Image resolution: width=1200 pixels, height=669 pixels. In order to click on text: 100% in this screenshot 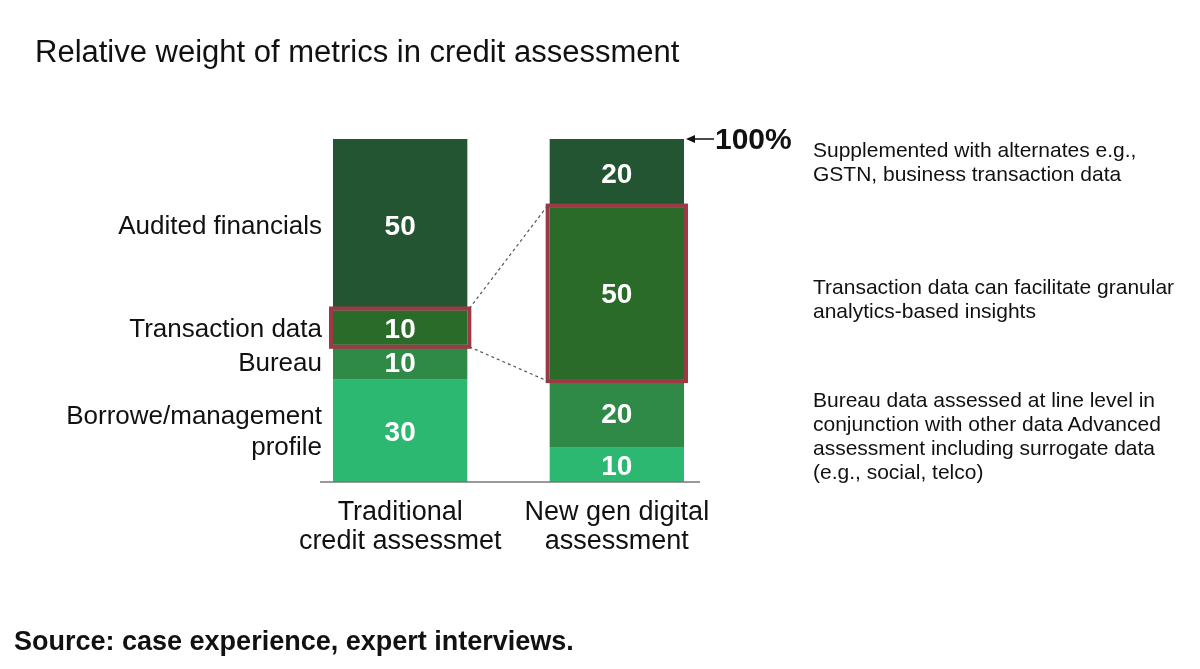, I will do `click(753, 138)`.